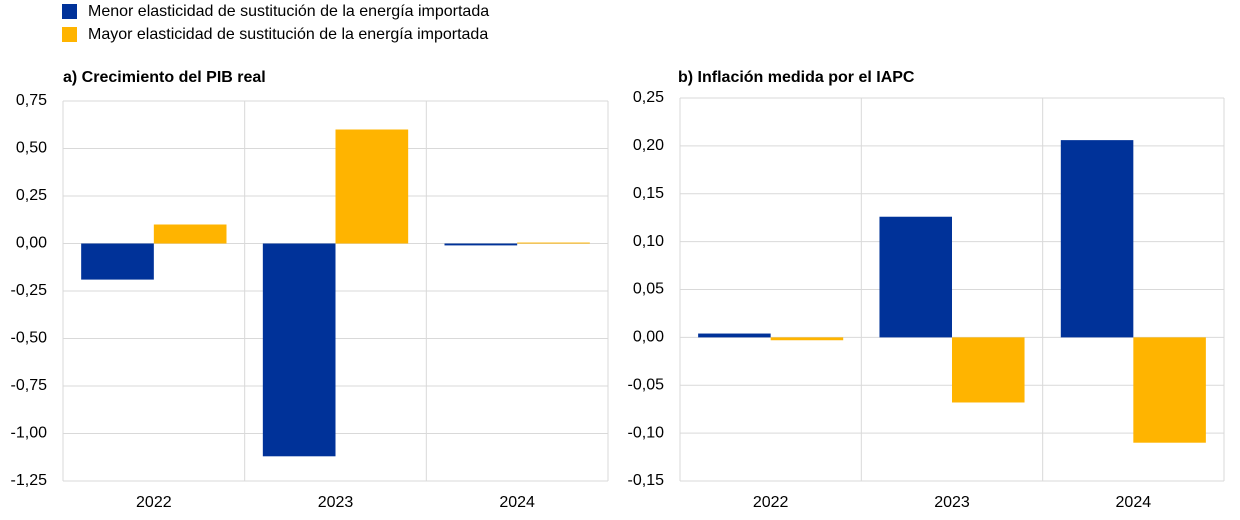 This screenshot has height=520, width=1240. I want to click on chart-title: a) Crecimiento del PIB real, so click(164, 77).